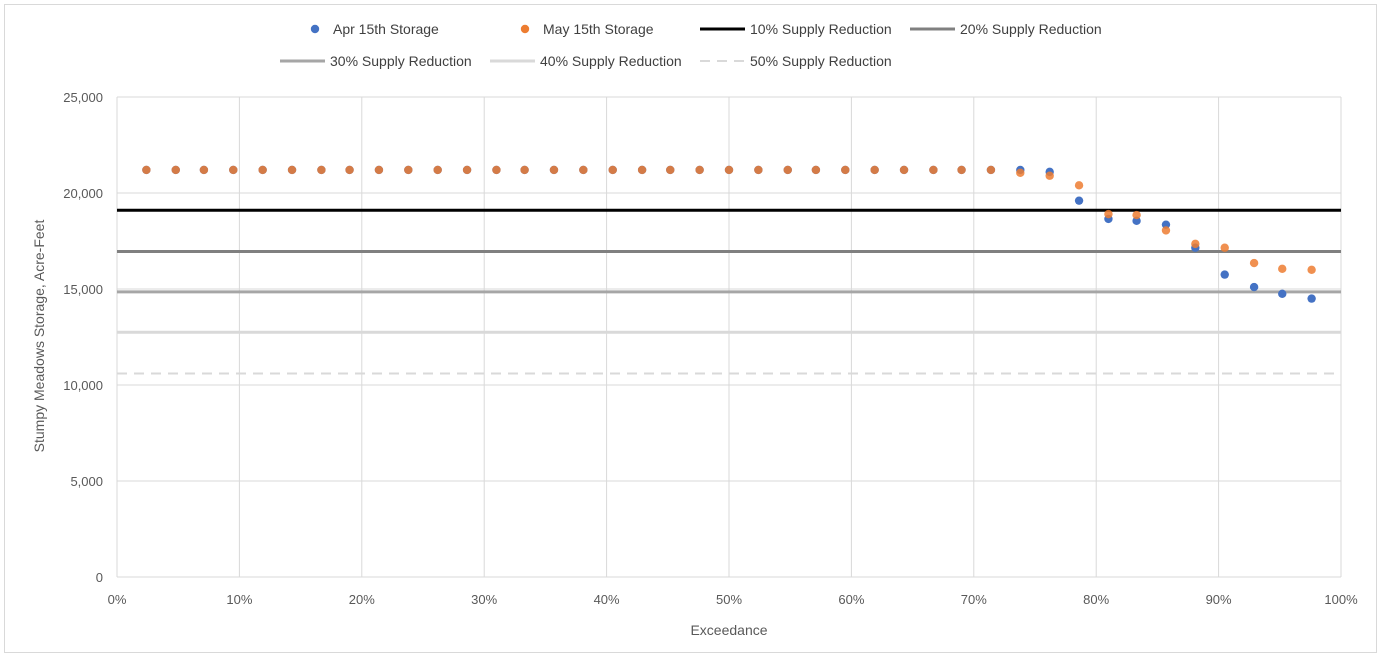 Image resolution: width=1383 pixels, height=659 pixels. Describe the element at coordinates (821, 29) in the screenshot. I see `legend-label: 10% Supply Reduction` at that location.